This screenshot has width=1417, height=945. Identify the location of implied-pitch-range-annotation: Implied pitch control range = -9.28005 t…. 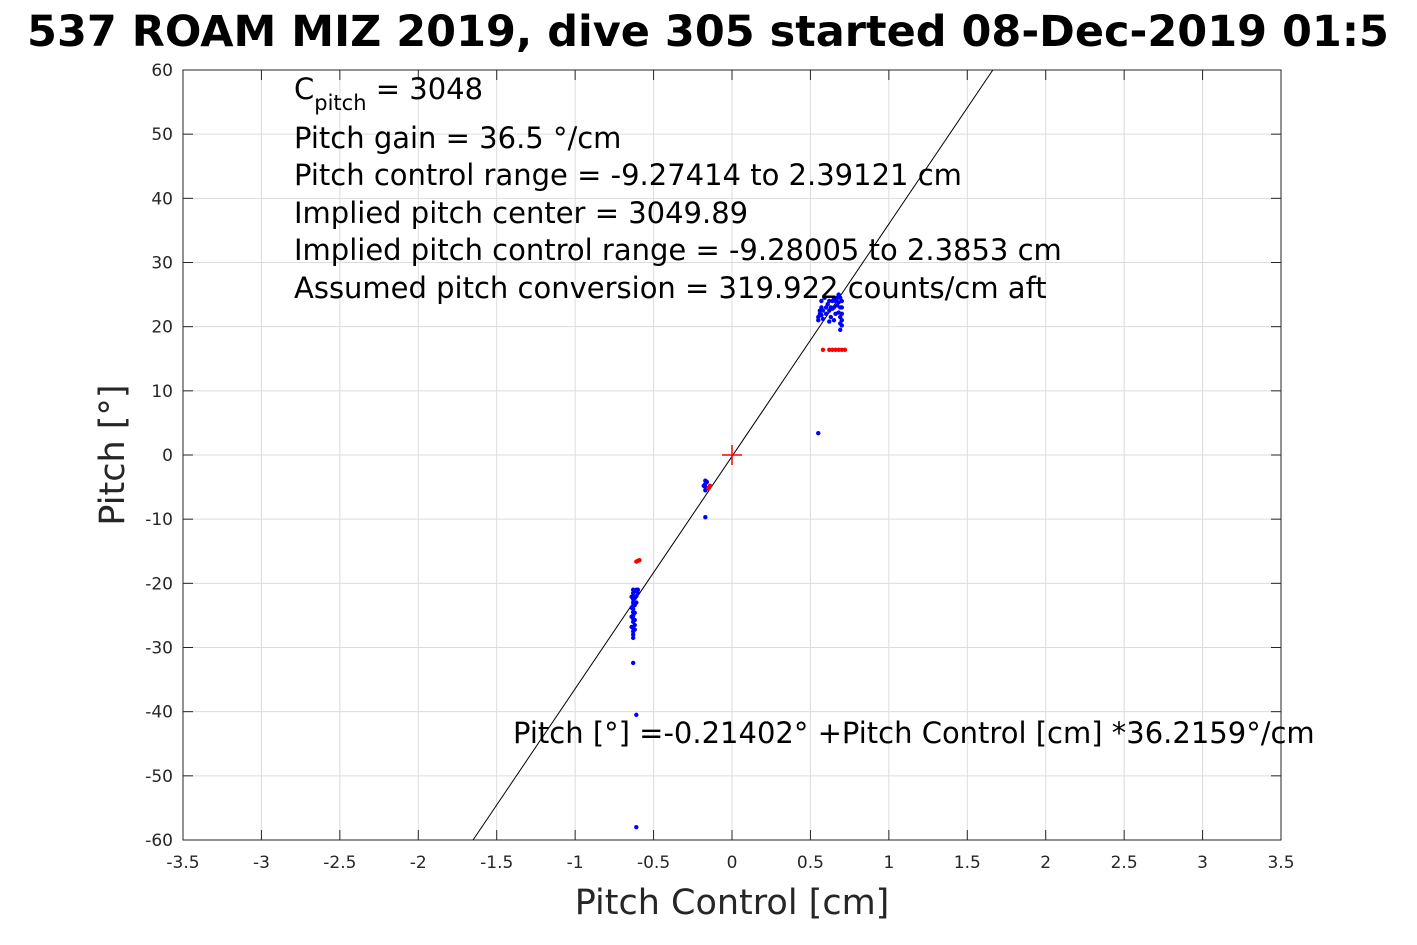
(678, 250).